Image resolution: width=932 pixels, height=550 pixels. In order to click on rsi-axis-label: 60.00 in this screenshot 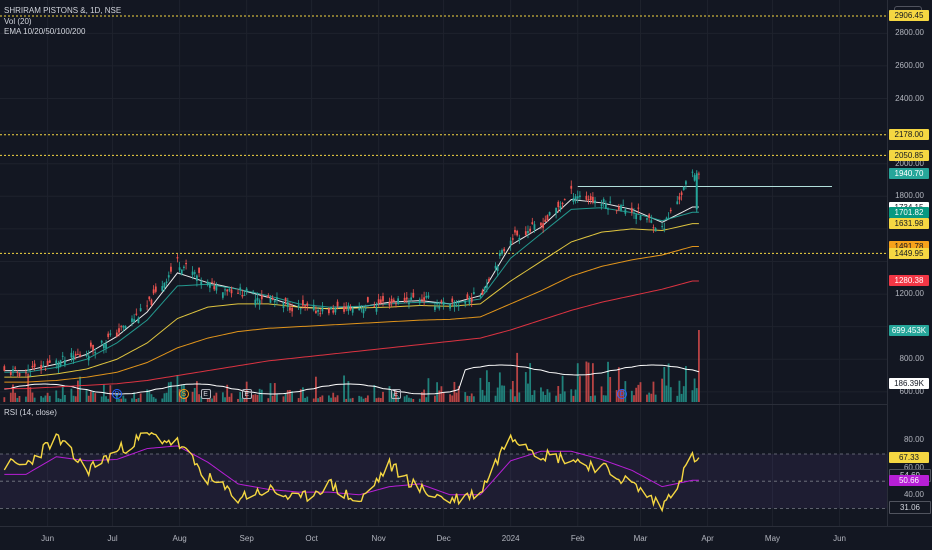, I will do `click(913, 467)`.